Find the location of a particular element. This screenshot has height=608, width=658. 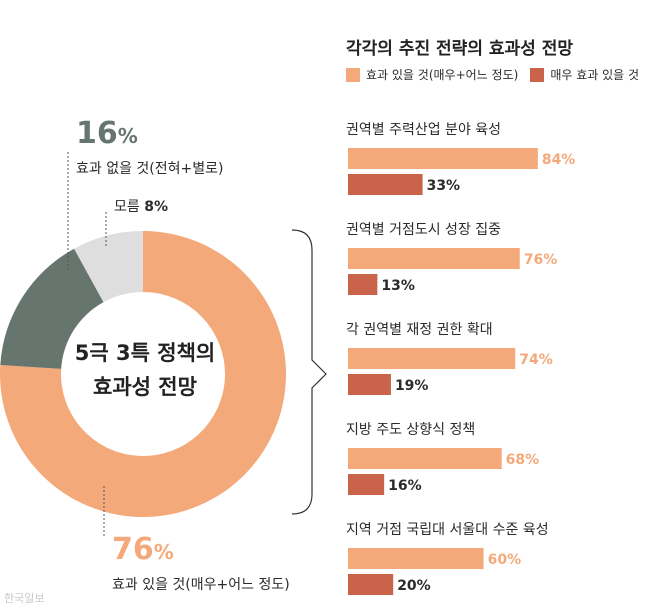

bar-chart-title: 각각의 추진 전략의 효과성 전망 is located at coordinates (459, 49).